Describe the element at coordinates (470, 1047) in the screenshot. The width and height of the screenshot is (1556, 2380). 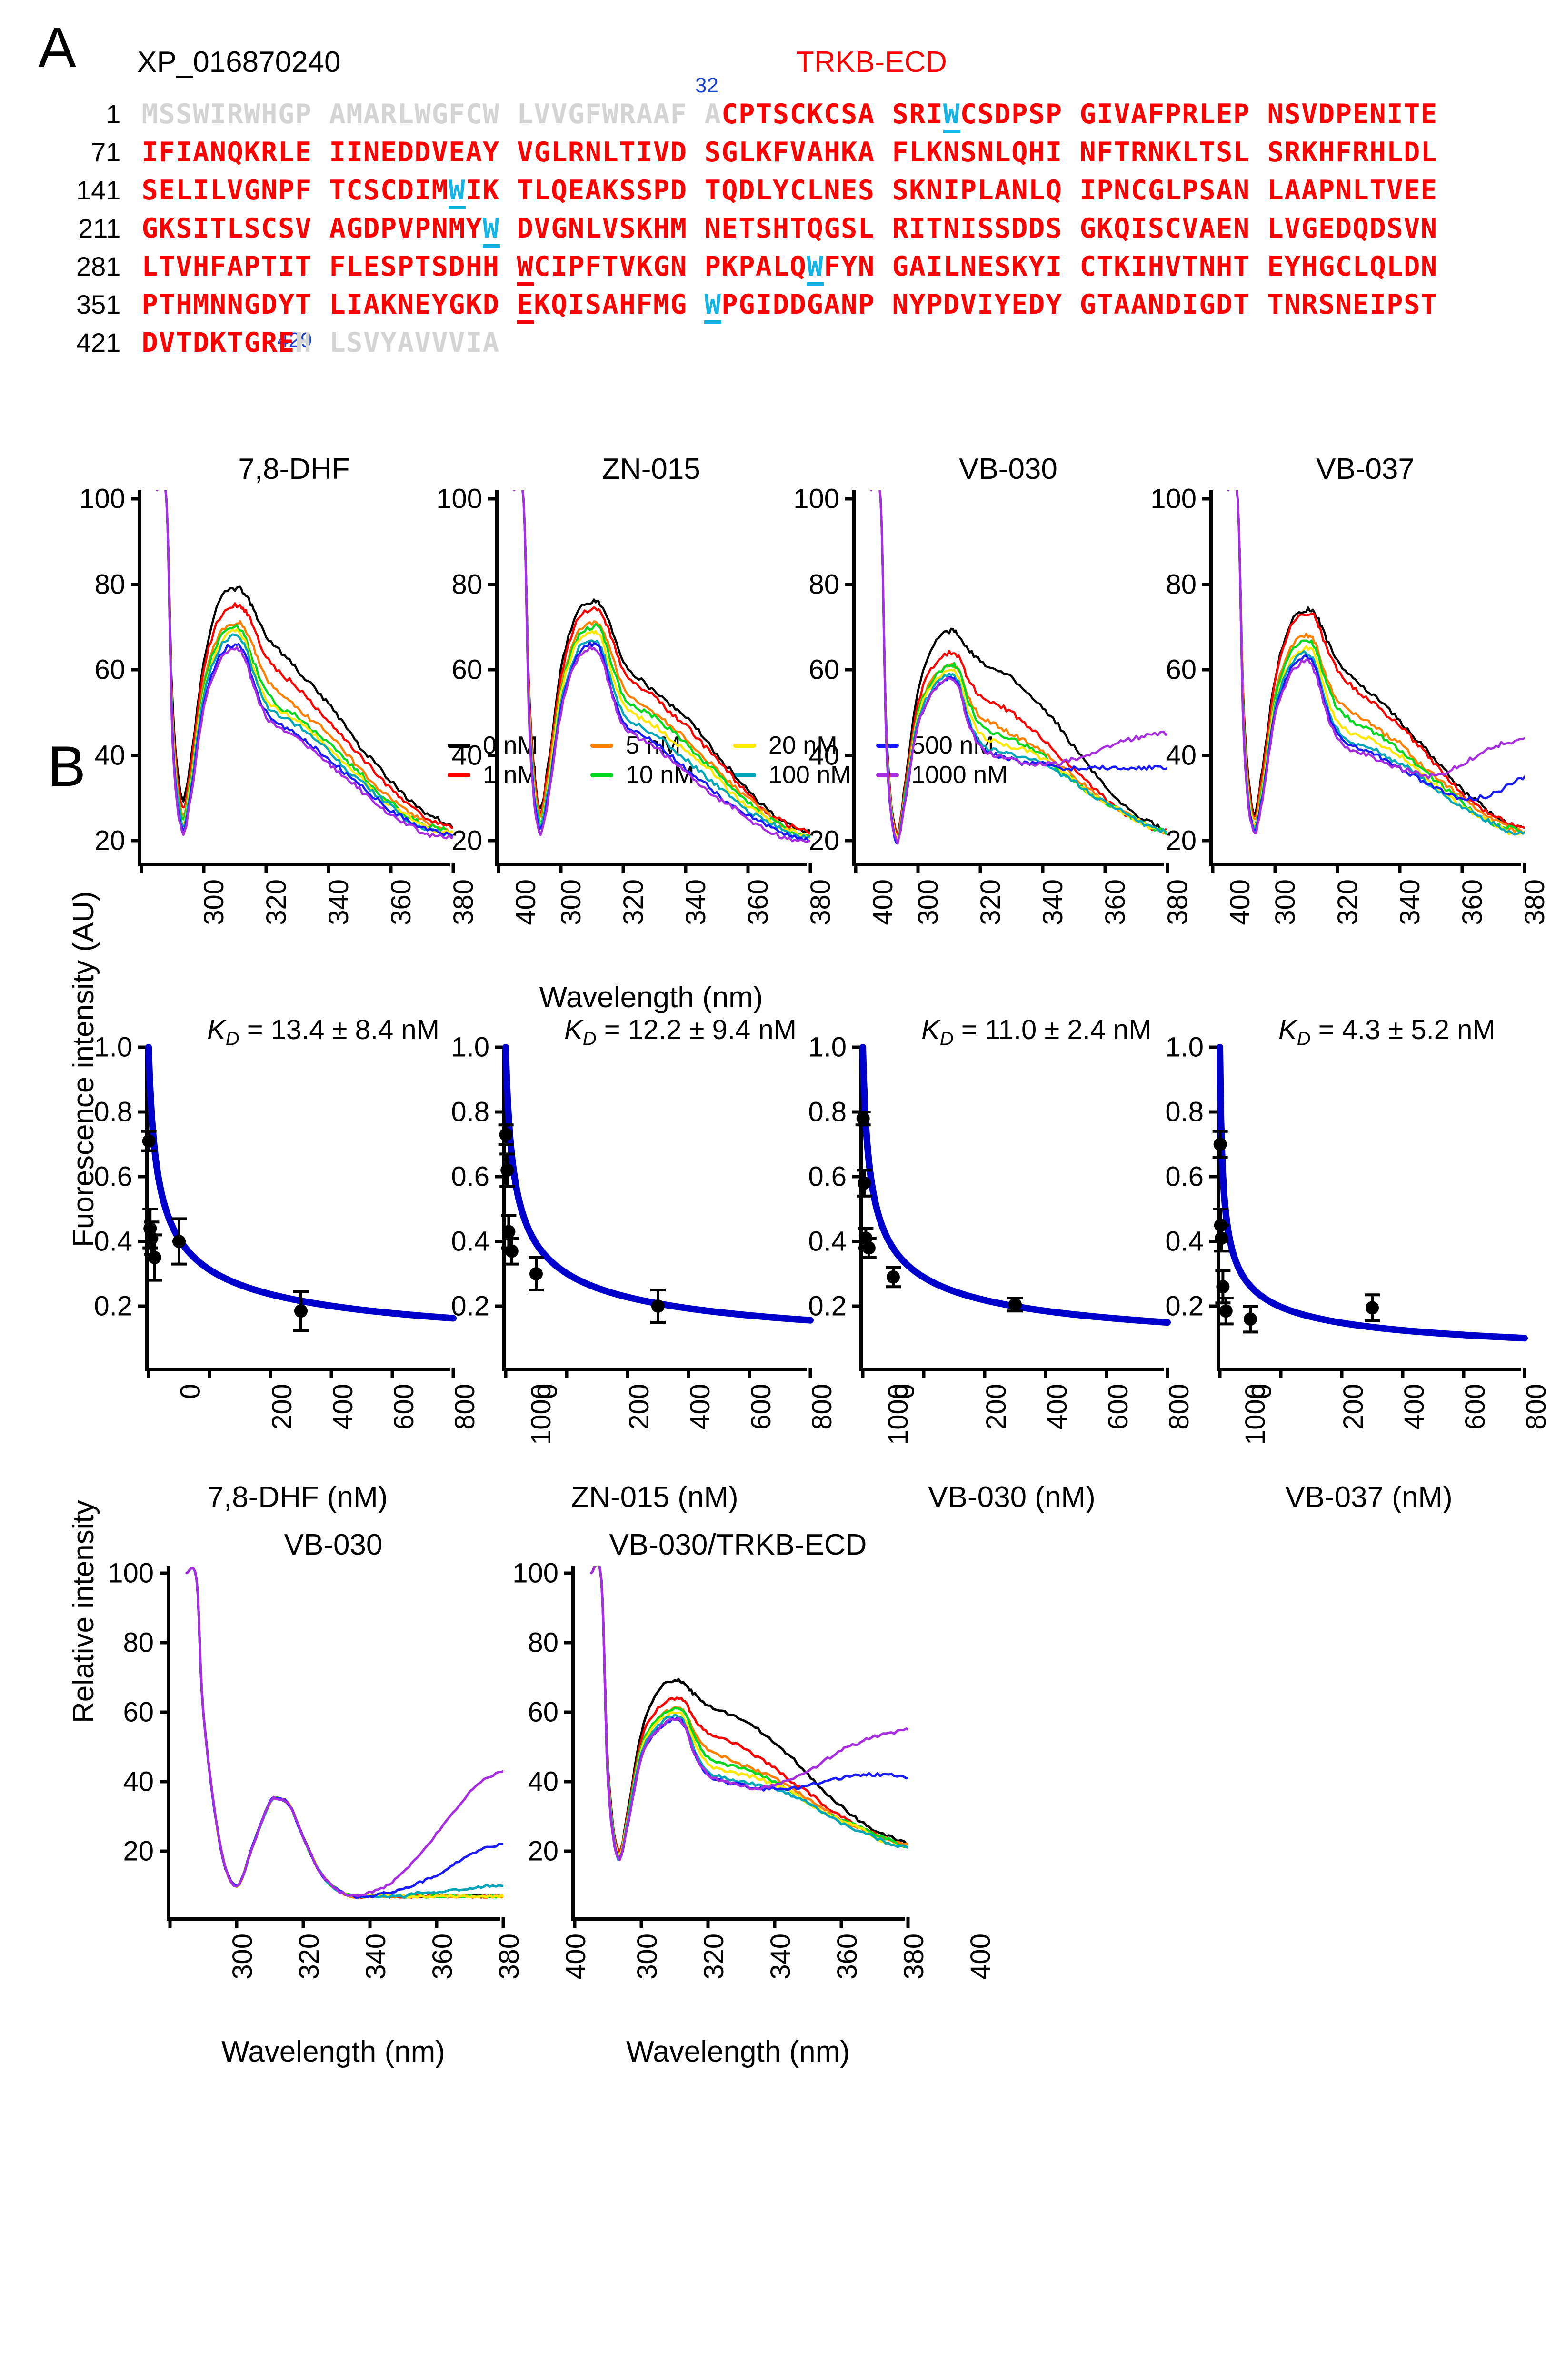
I see `y-tick-label: 1.0` at that location.